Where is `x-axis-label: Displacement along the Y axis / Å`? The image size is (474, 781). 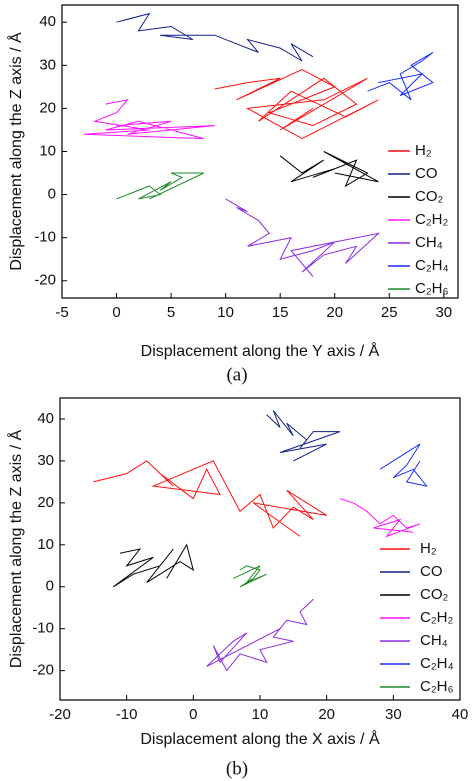
x-axis-label: Displacement along the Y axis / Å is located at coordinates (260, 350).